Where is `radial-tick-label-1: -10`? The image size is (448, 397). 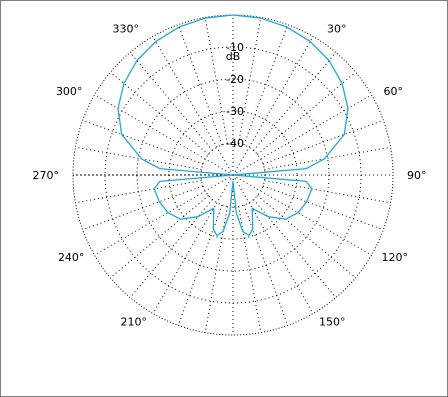 radial-tick-label-1: -10 is located at coordinates (235, 47).